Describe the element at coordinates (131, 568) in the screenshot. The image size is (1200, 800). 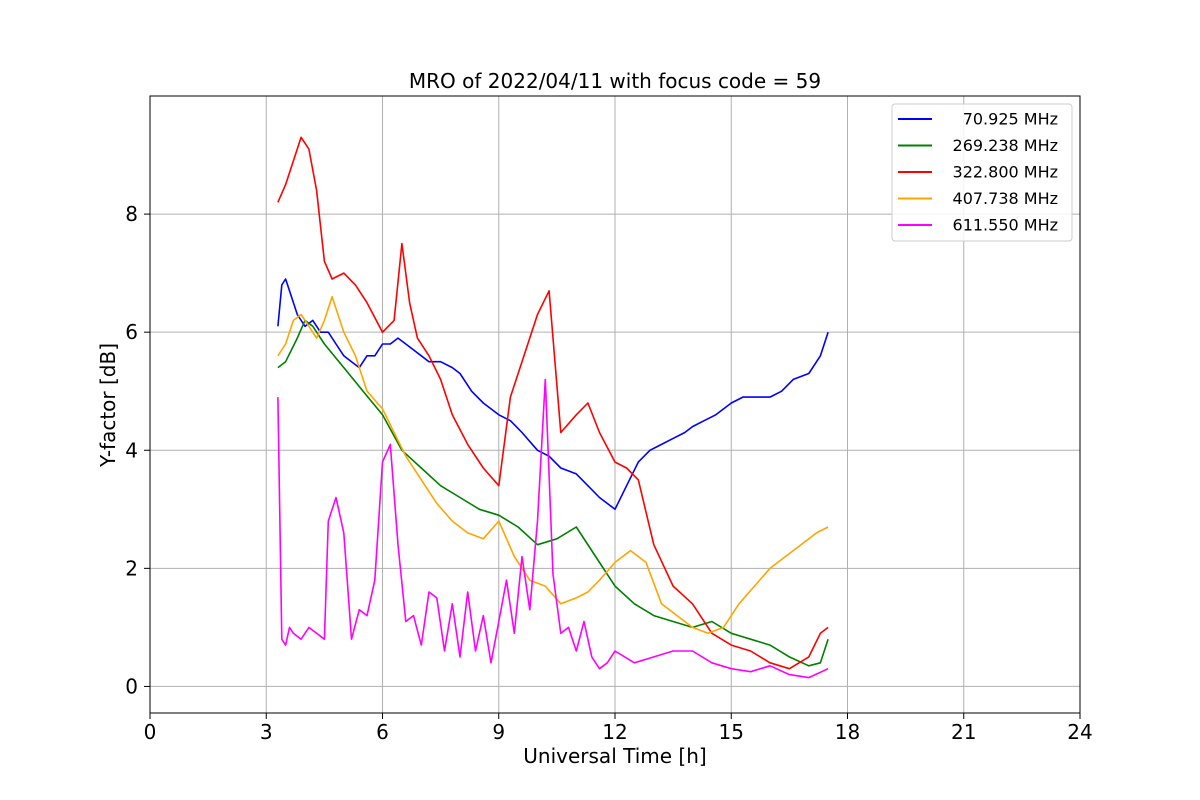
I see `y-tick-label: 2` at that location.